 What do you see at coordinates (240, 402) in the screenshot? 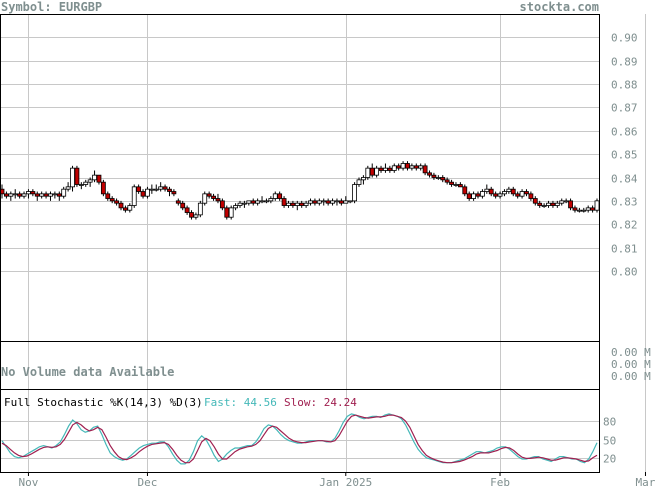
I see `fast-label: Fast: 44.56` at bounding box center [240, 402].